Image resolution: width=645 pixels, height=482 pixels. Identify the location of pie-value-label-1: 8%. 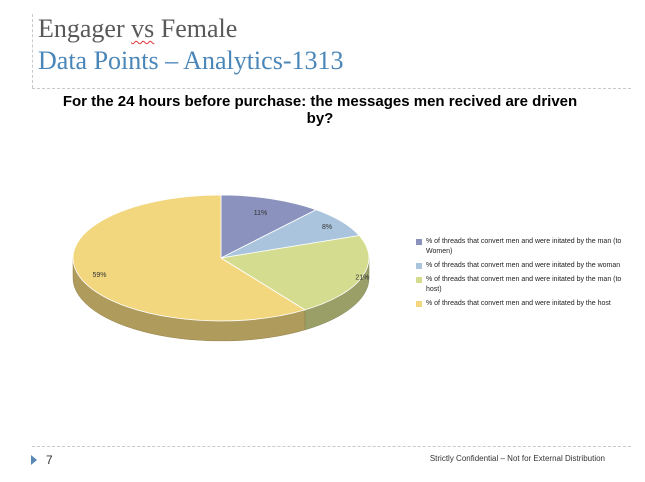
(327, 227).